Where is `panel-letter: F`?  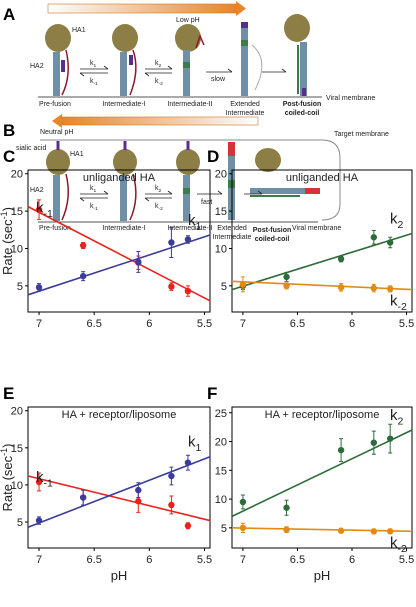
panel-letter: F is located at coordinates (212, 393).